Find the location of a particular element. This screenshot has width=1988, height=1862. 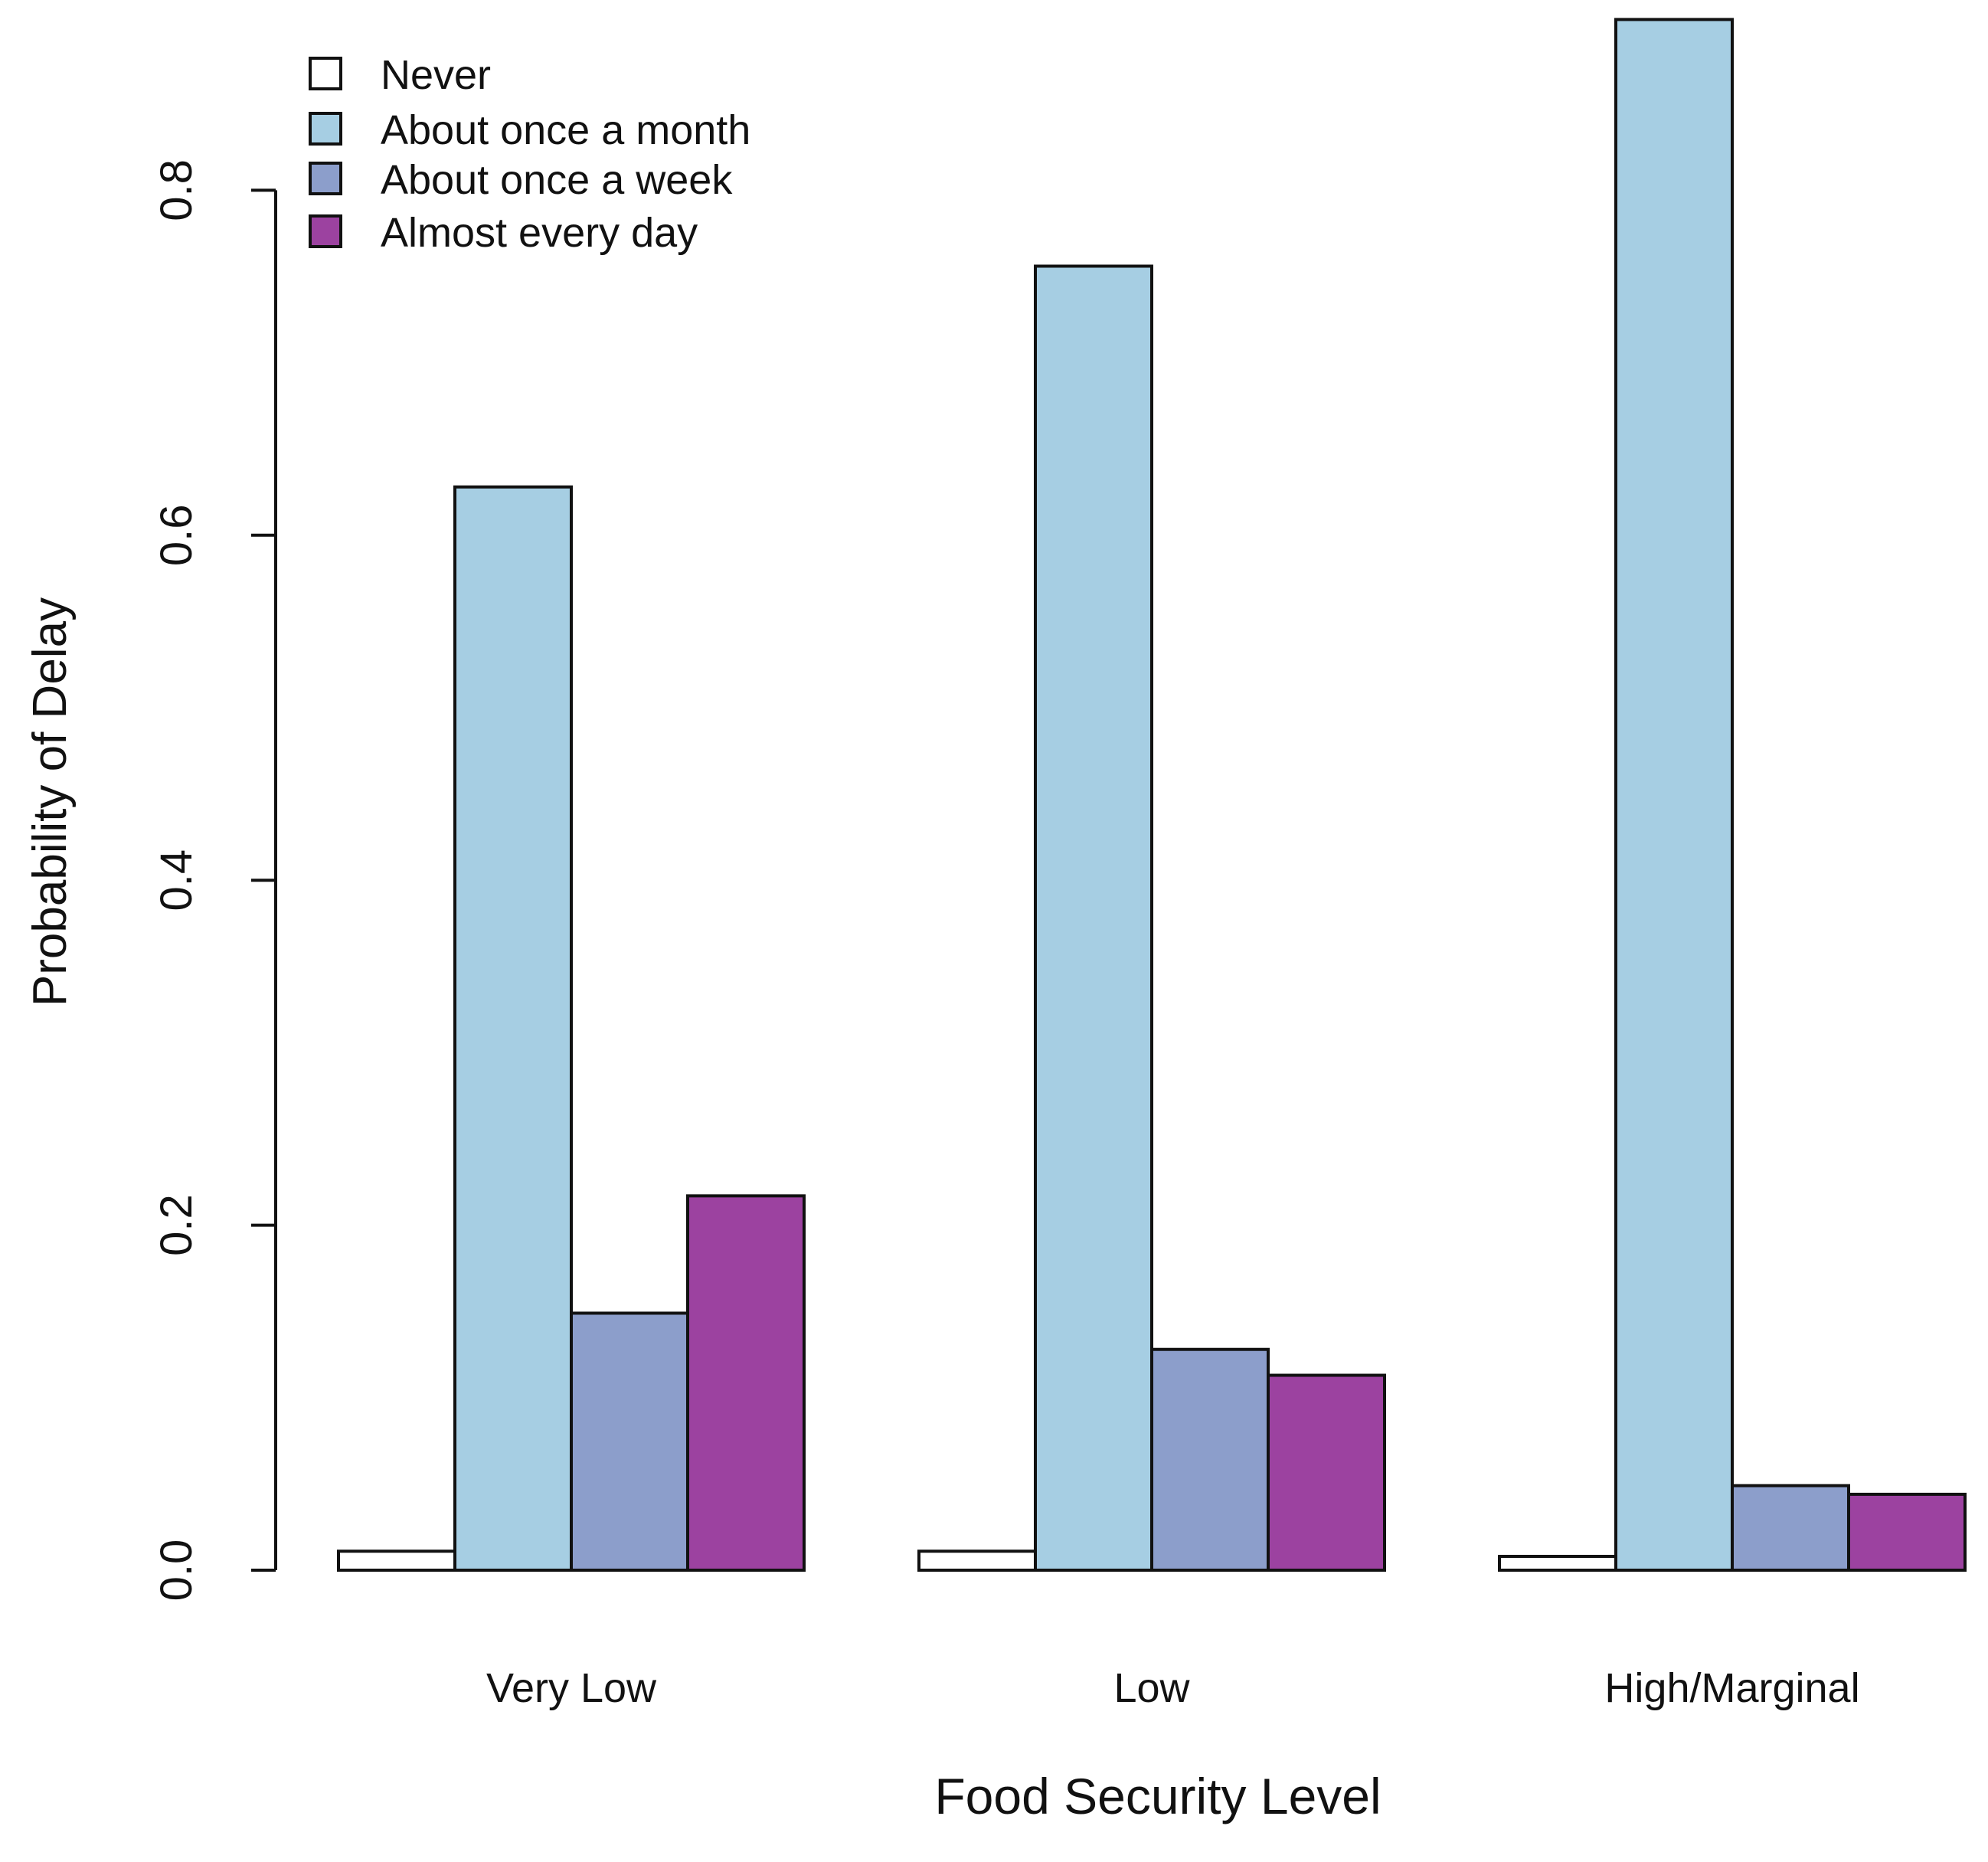

y-tick-label: 0.0 is located at coordinates (176, 1571).